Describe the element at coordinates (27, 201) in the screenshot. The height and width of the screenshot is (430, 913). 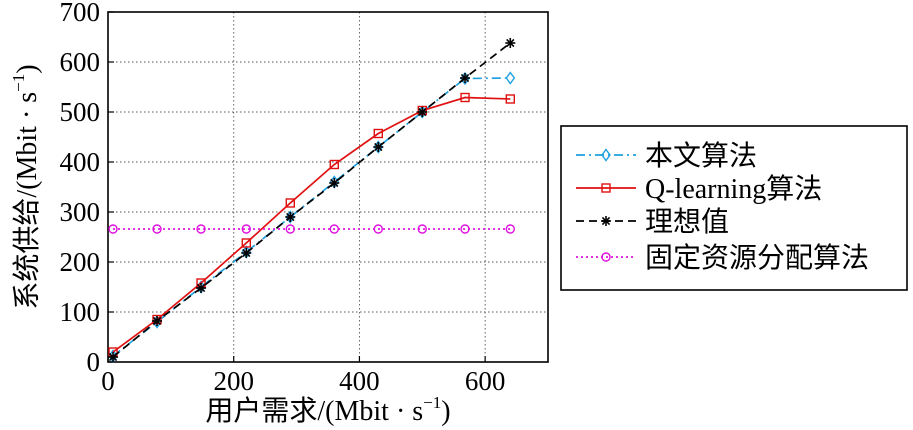
I see `y-axis-label-main: 系统供给/(Mbit · s` at that location.